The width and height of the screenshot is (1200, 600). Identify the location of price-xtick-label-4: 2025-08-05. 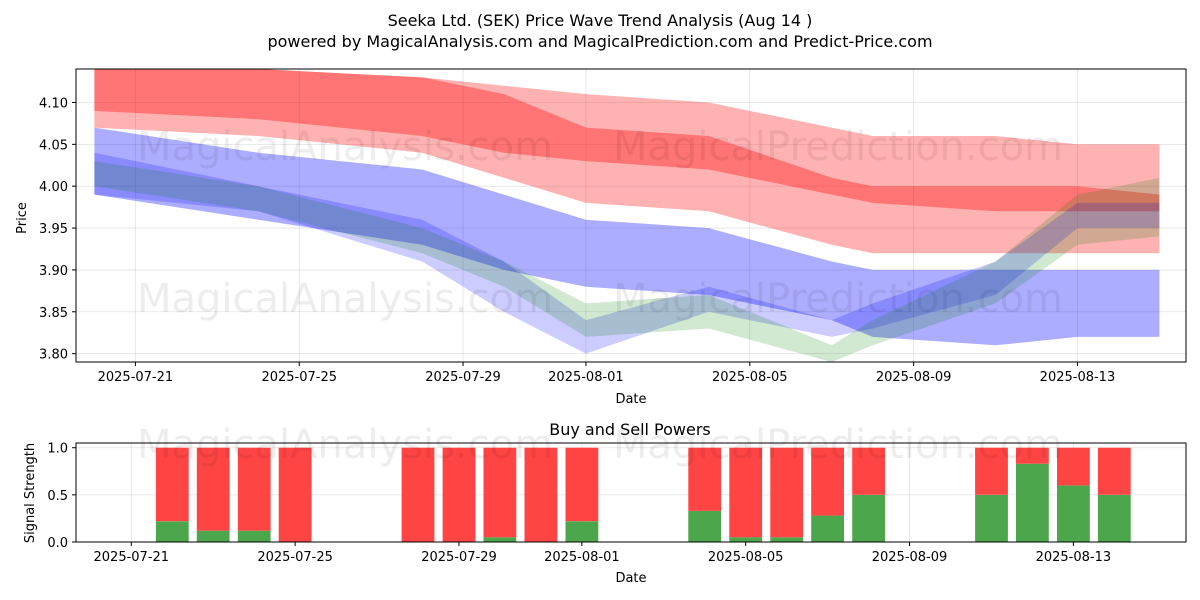
(750, 377).